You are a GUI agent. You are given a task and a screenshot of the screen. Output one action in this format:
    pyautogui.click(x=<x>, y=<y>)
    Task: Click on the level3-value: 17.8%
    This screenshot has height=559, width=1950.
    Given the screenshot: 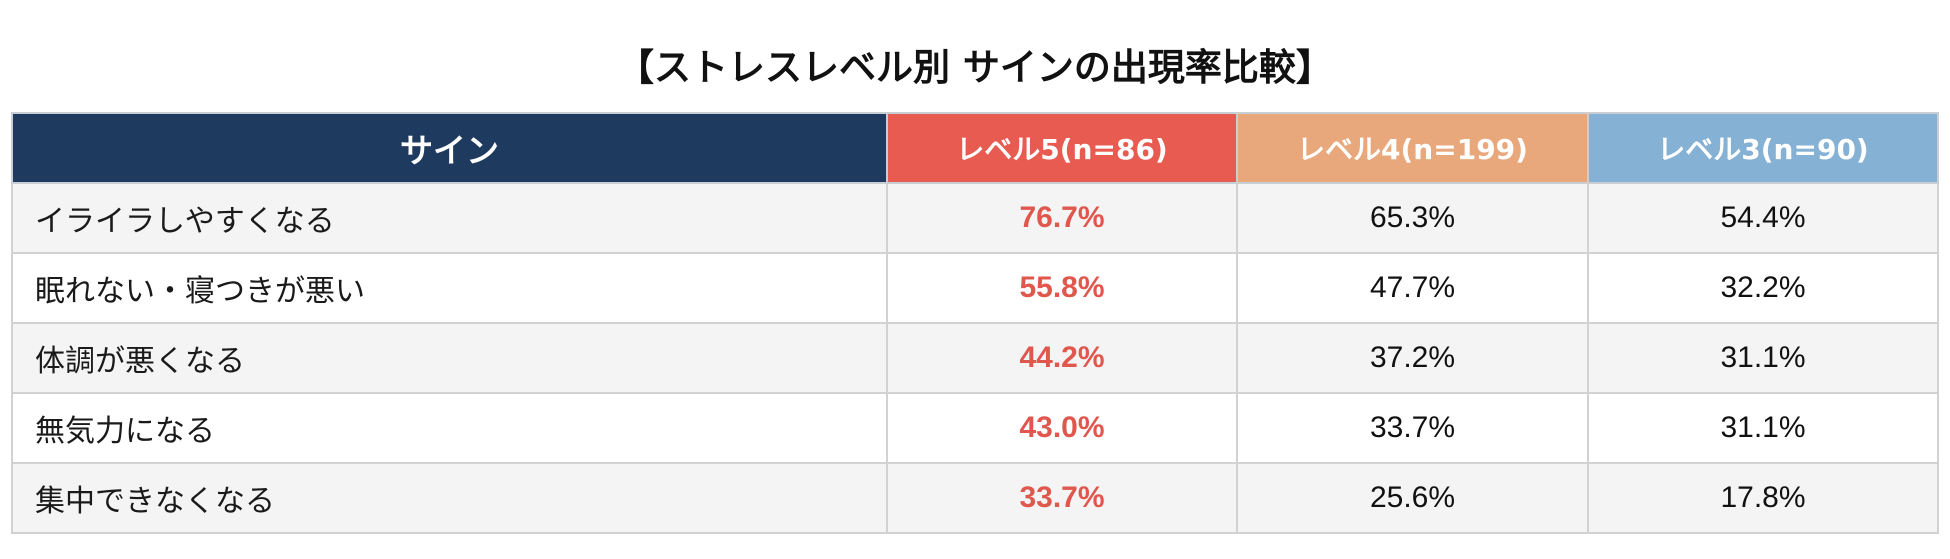 What is the action you would take?
    pyautogui.click(x=1763, y=498)
    